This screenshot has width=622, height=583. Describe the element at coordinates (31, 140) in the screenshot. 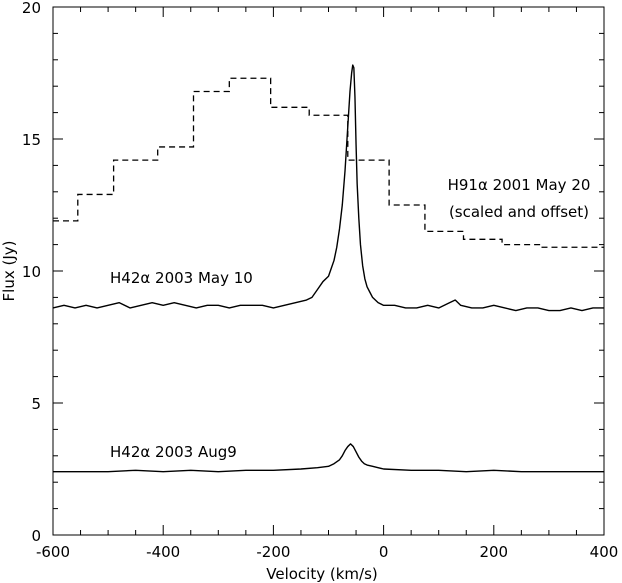

I see `y-tick-label: 15` at that location.